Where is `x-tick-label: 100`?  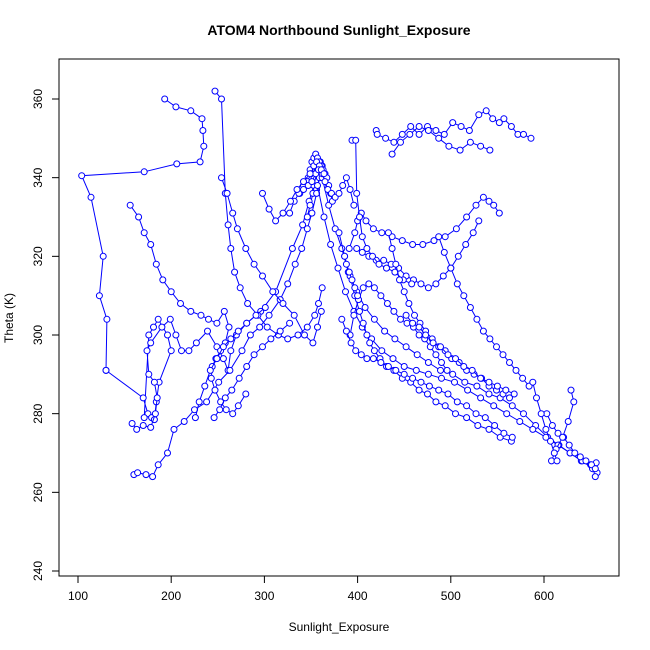
x-tick-label: 100 is located at coordinates (78, 596).